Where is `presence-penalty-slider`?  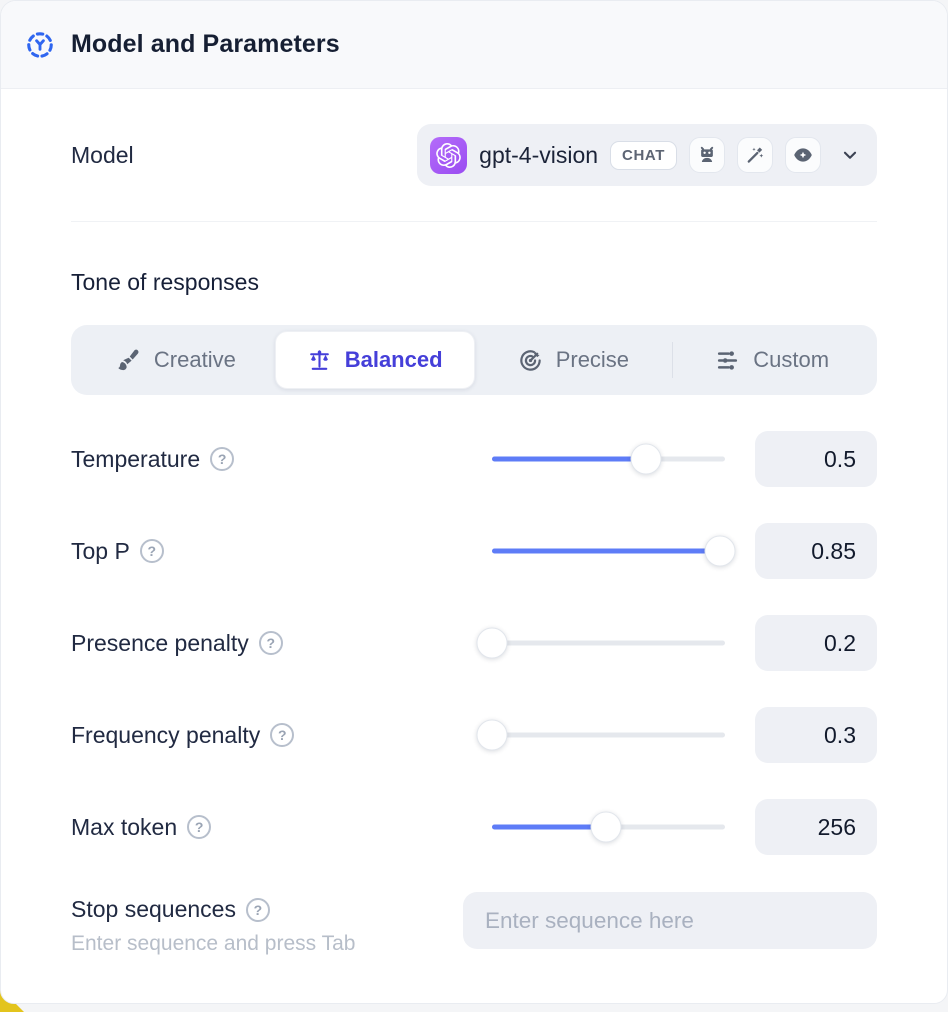 presence-penalty-slider is located at coordinates (600, 643).